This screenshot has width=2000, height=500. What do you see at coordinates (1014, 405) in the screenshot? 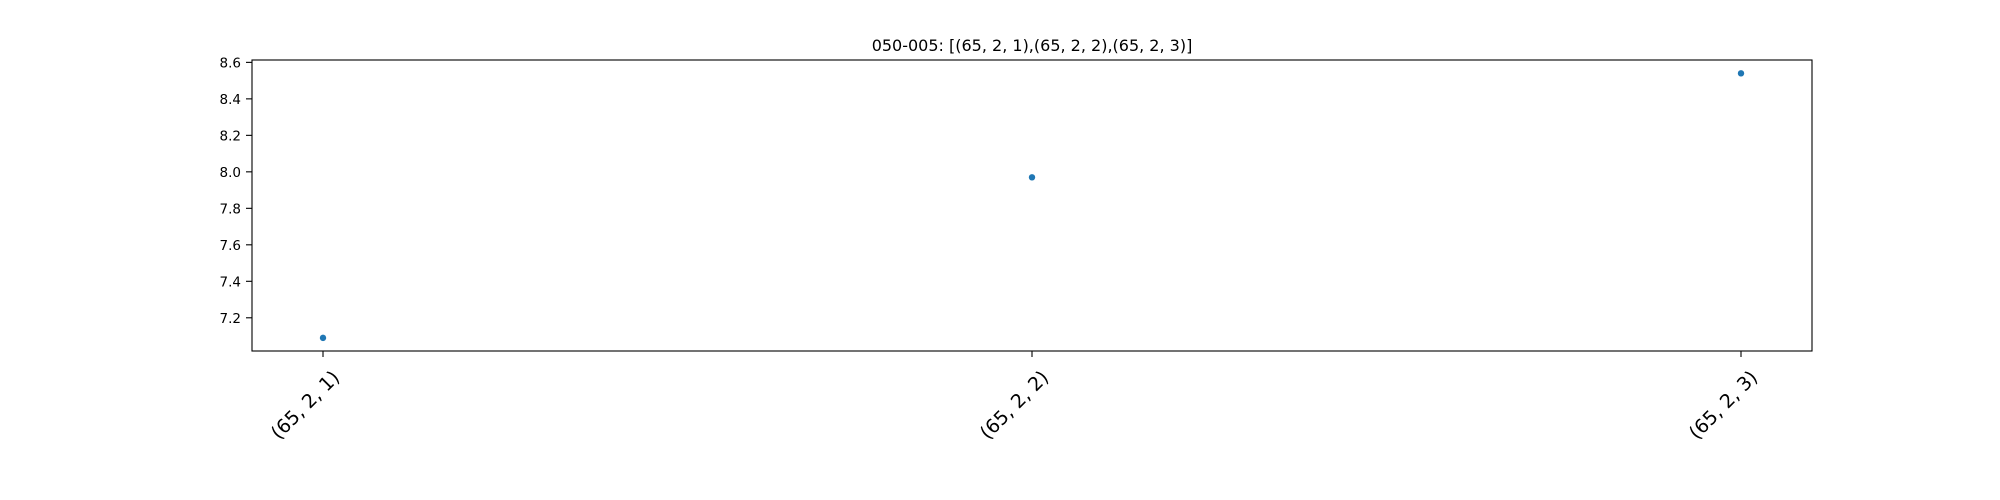
I see `x-tick-label: (65, 2, 2)` at bounding box center [1014, 405].